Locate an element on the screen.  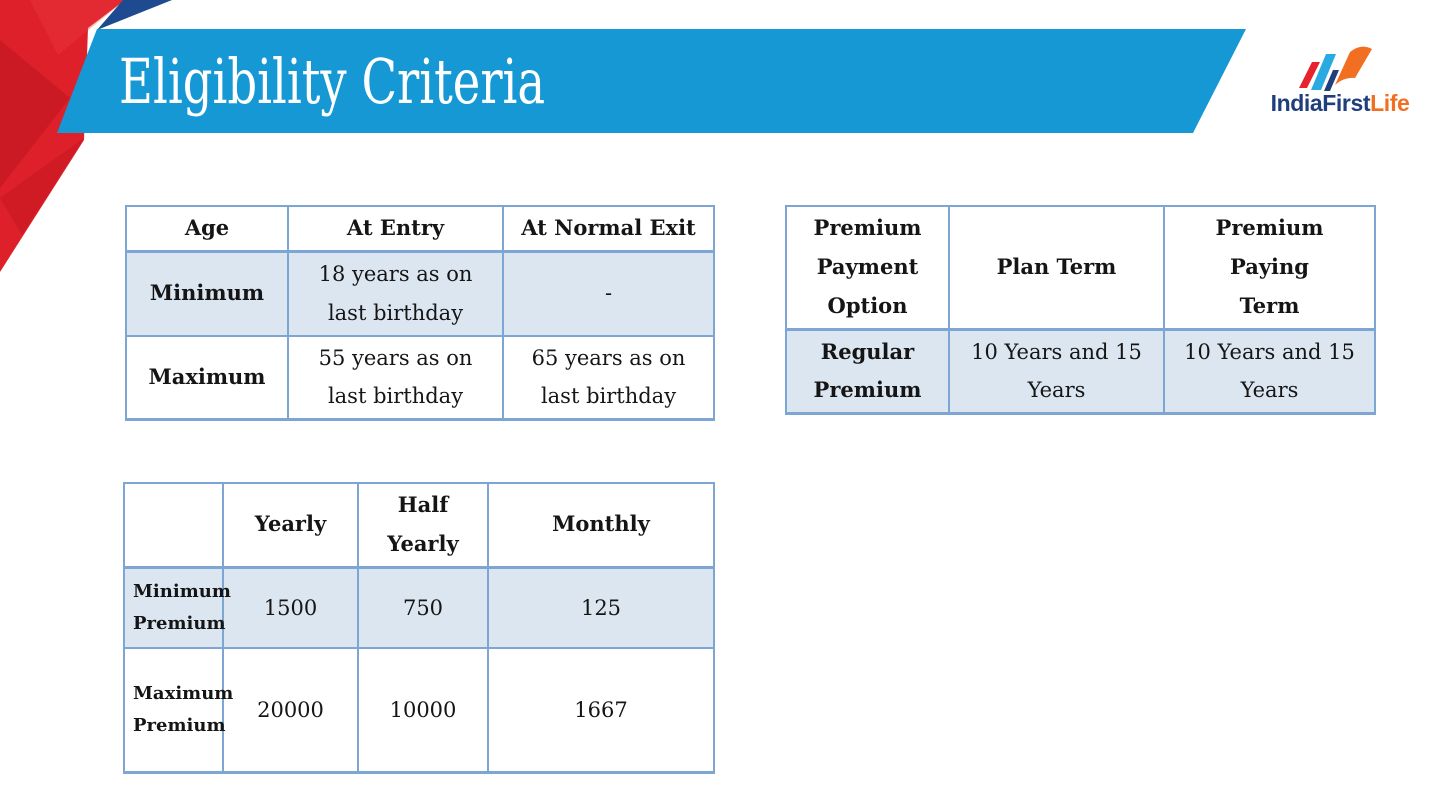
header-cell: Plan Term is located at coordinates (1056, 267).